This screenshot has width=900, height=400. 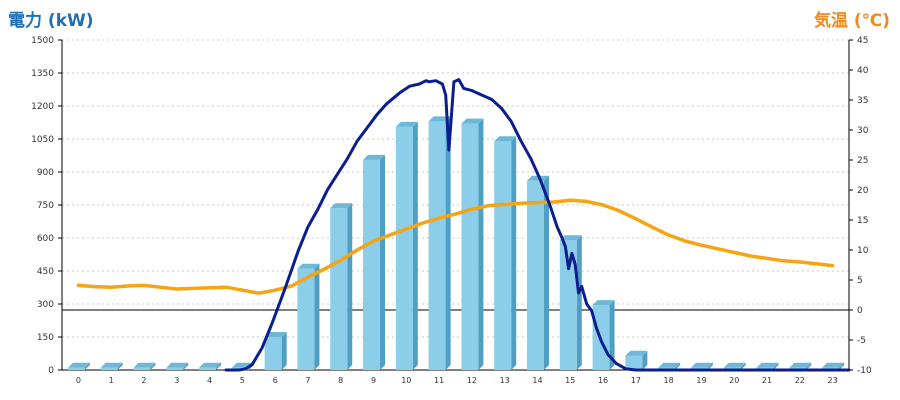 What do you see at coordinates (45, 206) in the screenshot?
I see `left-tick-label: 750` at bounding box center [45, 206].